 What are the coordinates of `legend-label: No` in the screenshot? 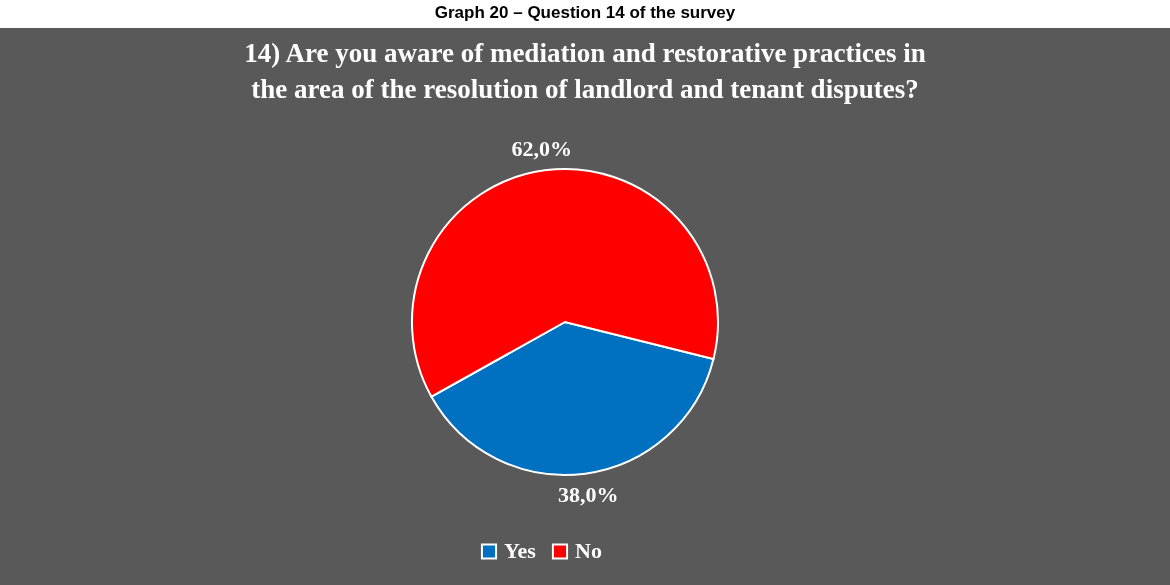 It's located at (588, 551).